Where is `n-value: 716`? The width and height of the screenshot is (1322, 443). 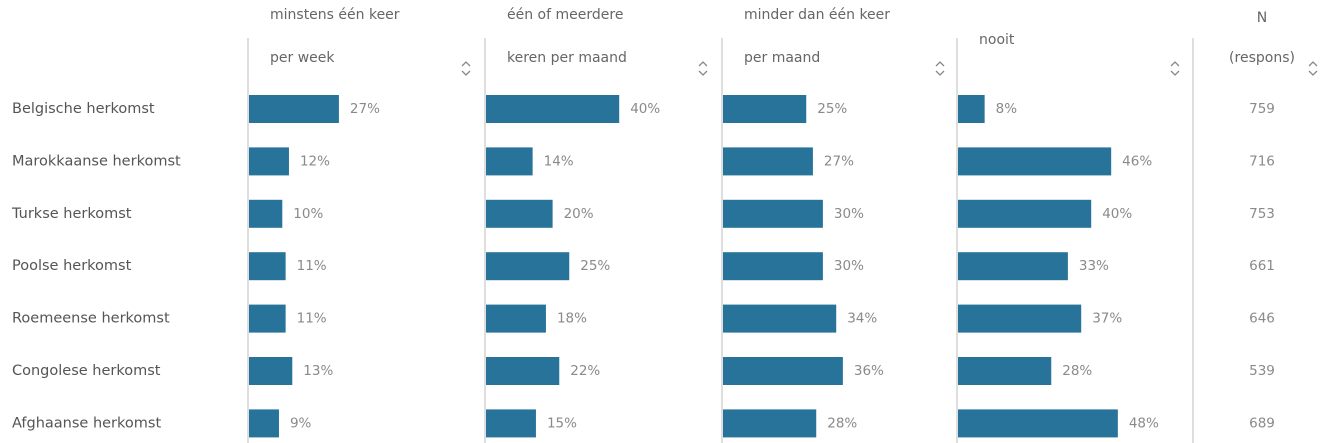
n-value: 716 is located at coordinates (1262, 161).